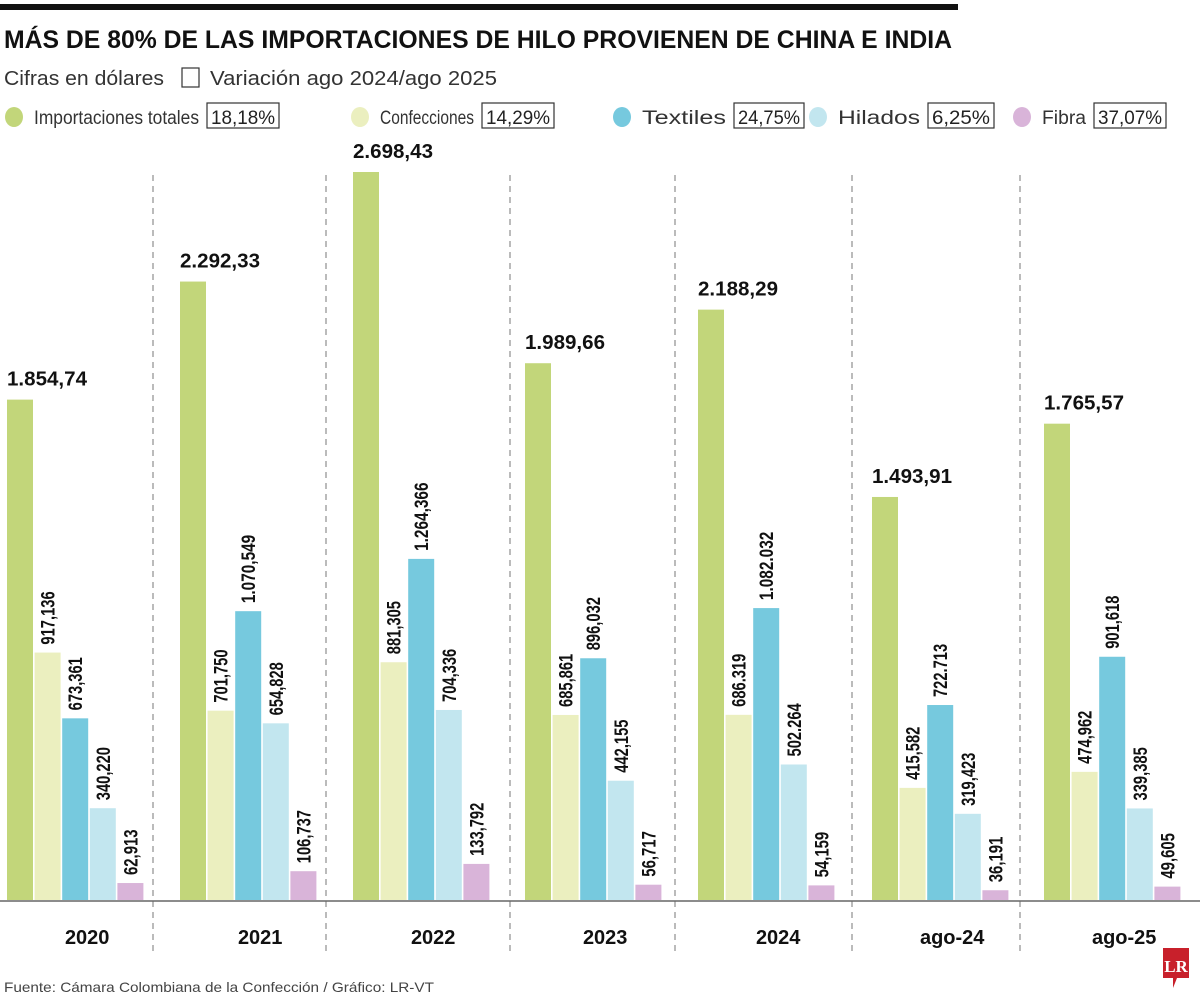  I want to click on data-label: 1.765,57, so click(1084, 404).